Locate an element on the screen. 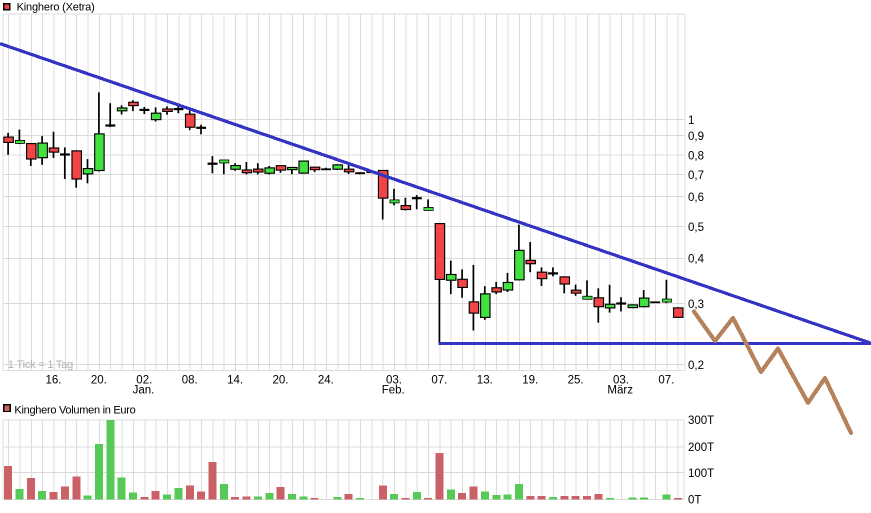  svg-text: 19. is located at coordinates (530, 380).